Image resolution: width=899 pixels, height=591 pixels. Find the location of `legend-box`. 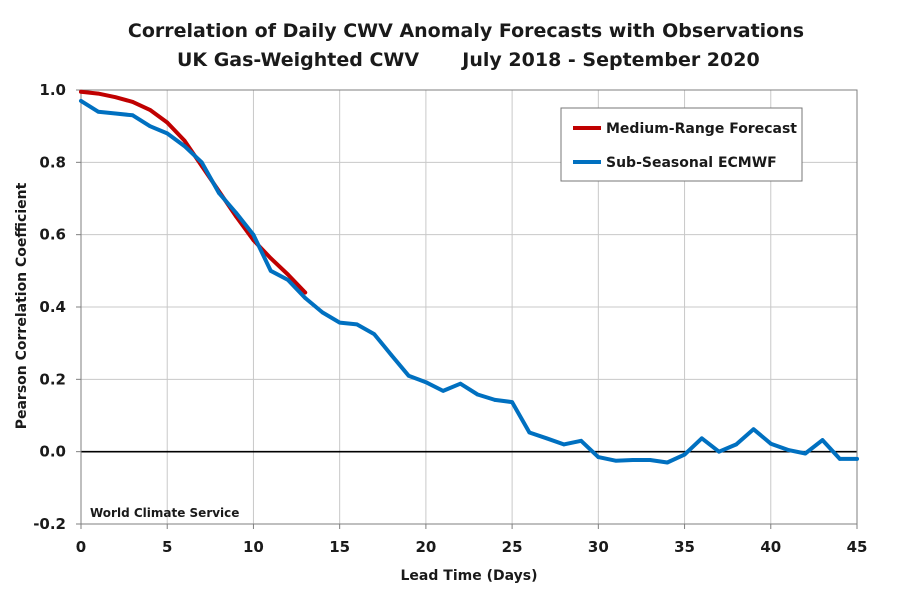

legend-box is located at coordinates (681, 144).